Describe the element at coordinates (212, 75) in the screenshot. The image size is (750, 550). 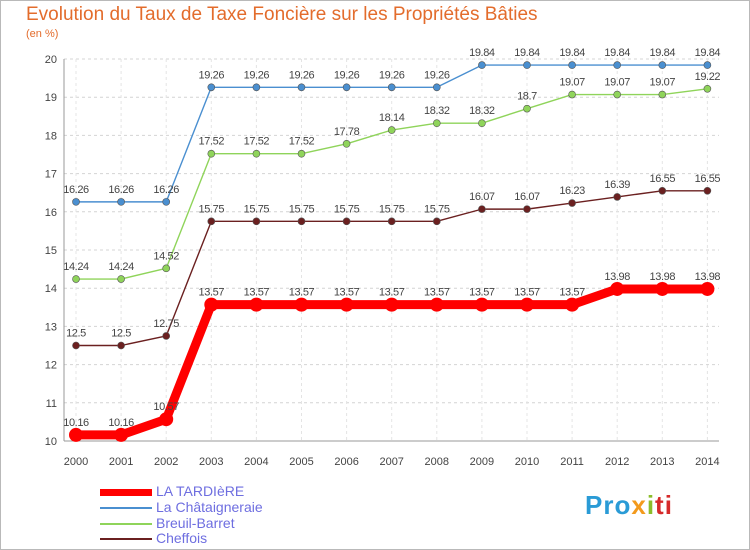
I see `data-label-la-ch-taigneraie-2003: 19.26` at that location.